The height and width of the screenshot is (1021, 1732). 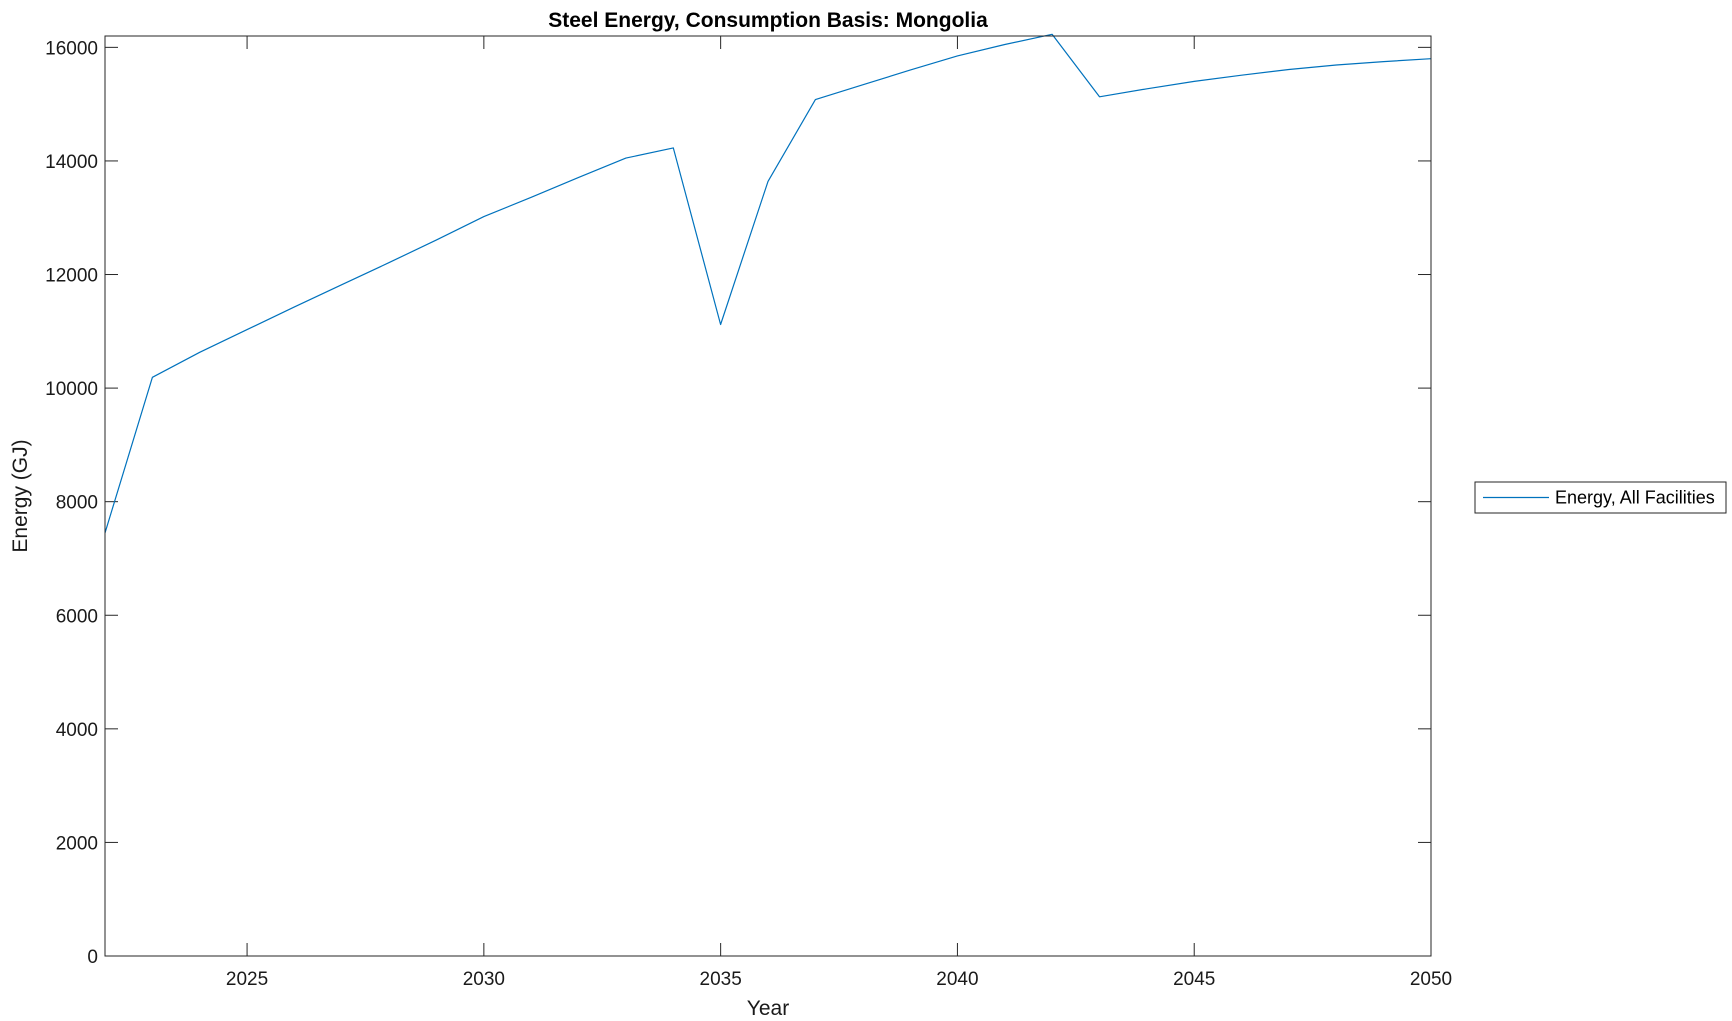 I want to click on x-tick-label: 2025, so click(x=247, y=979).